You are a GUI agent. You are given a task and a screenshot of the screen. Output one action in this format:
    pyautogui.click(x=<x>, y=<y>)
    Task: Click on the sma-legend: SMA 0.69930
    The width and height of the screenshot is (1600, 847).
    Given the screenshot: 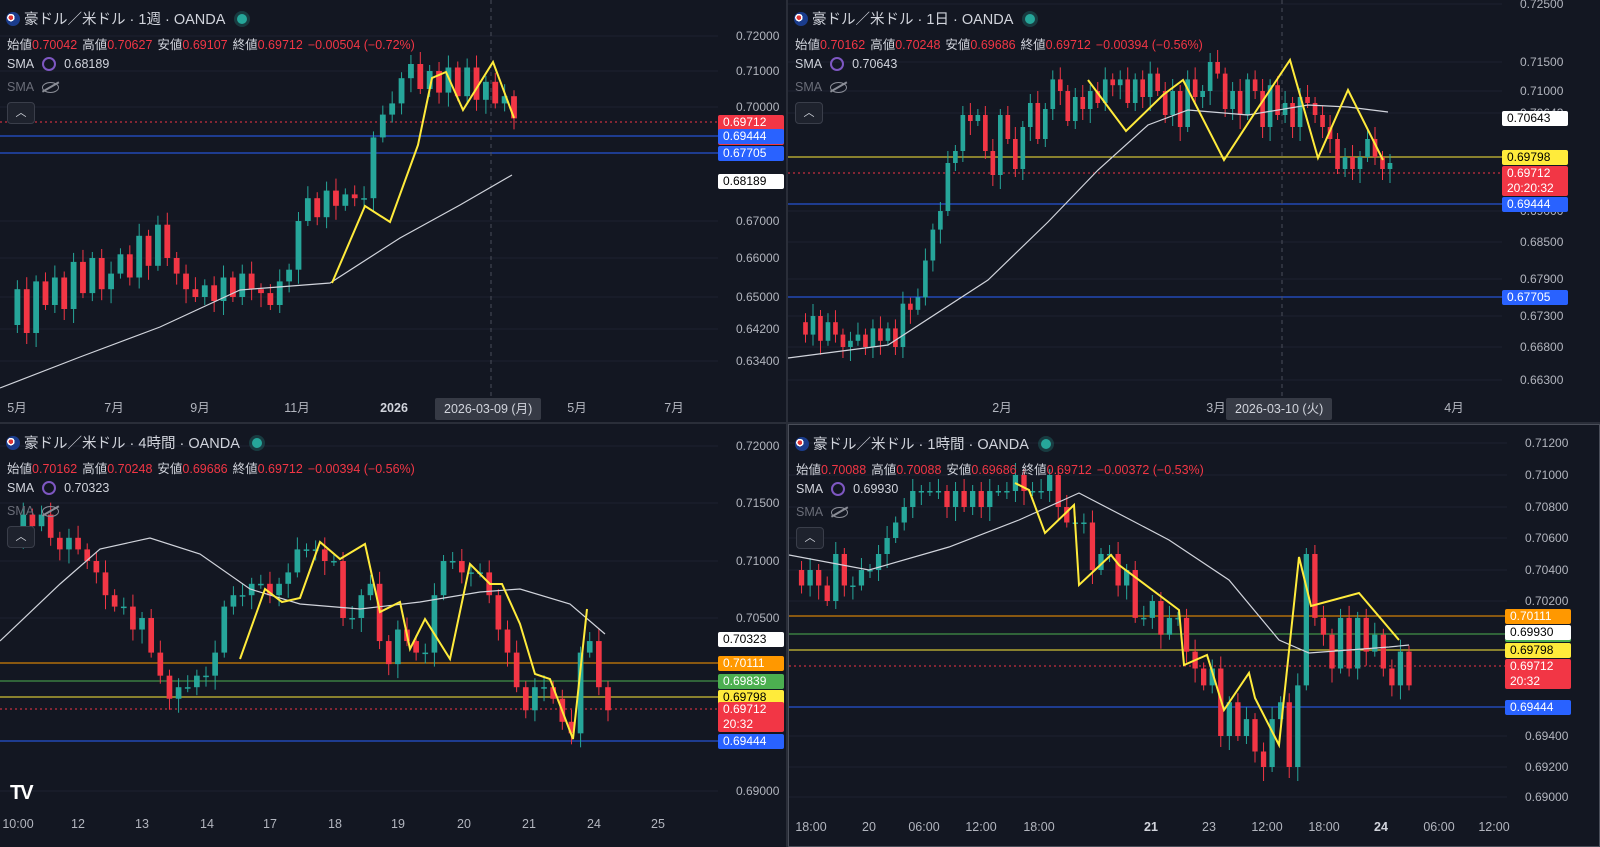 What is the action you would take?
    pyautogui.click(x=847, y=489)
    